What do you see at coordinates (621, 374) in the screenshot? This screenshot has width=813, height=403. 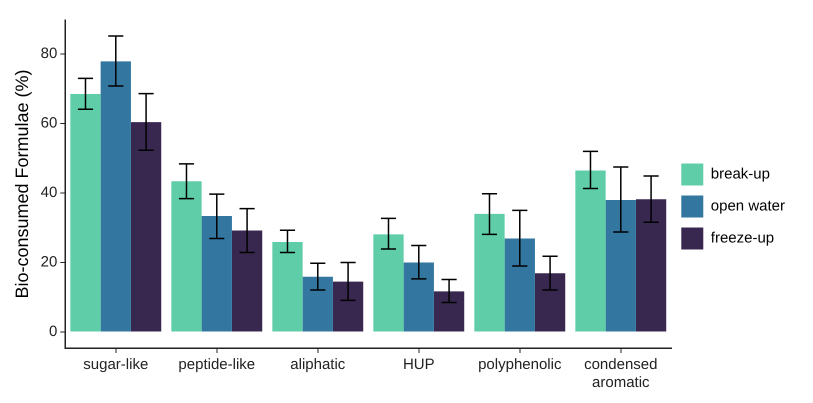 I see `x-tick-label: condensed aromatic` at bounding box center [621, 374].